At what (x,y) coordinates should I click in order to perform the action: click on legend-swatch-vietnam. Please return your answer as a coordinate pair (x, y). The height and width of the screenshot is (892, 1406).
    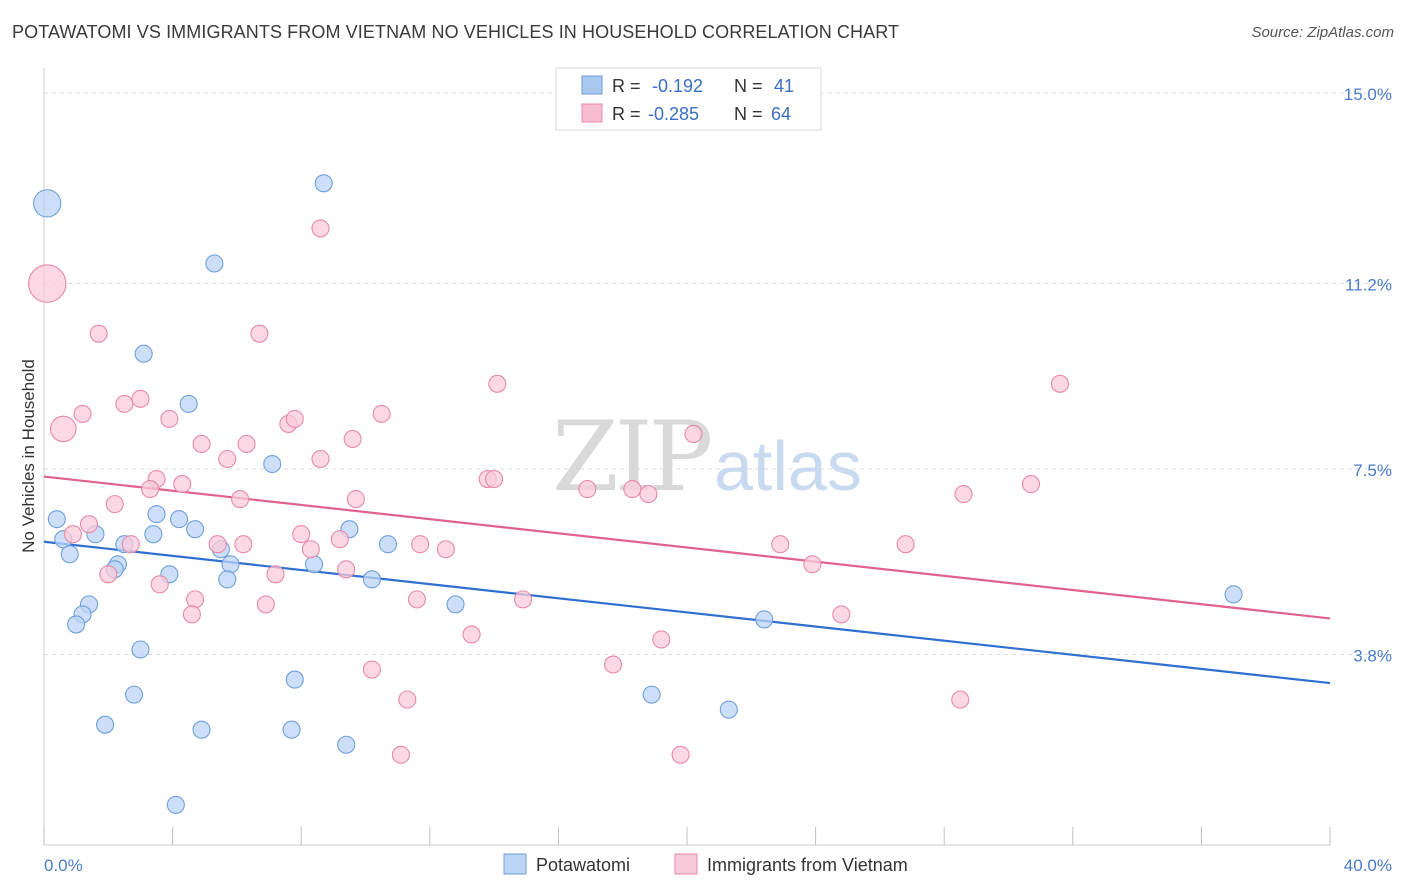
    Looking at the image, I should click on (592, 113).